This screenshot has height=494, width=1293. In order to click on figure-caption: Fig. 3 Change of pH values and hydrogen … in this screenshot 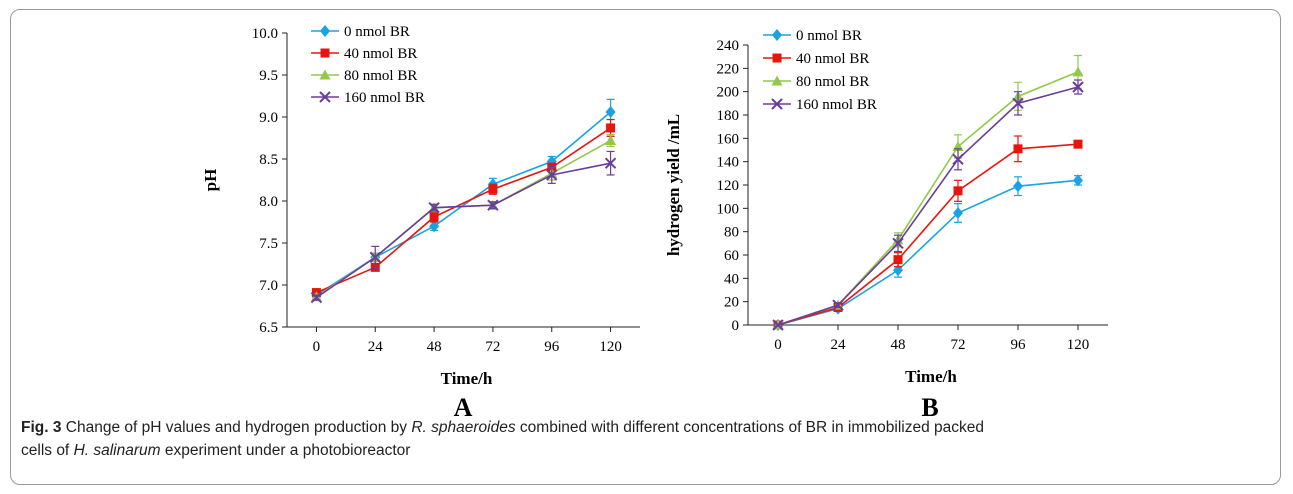, I will do `click(643, 439)`.